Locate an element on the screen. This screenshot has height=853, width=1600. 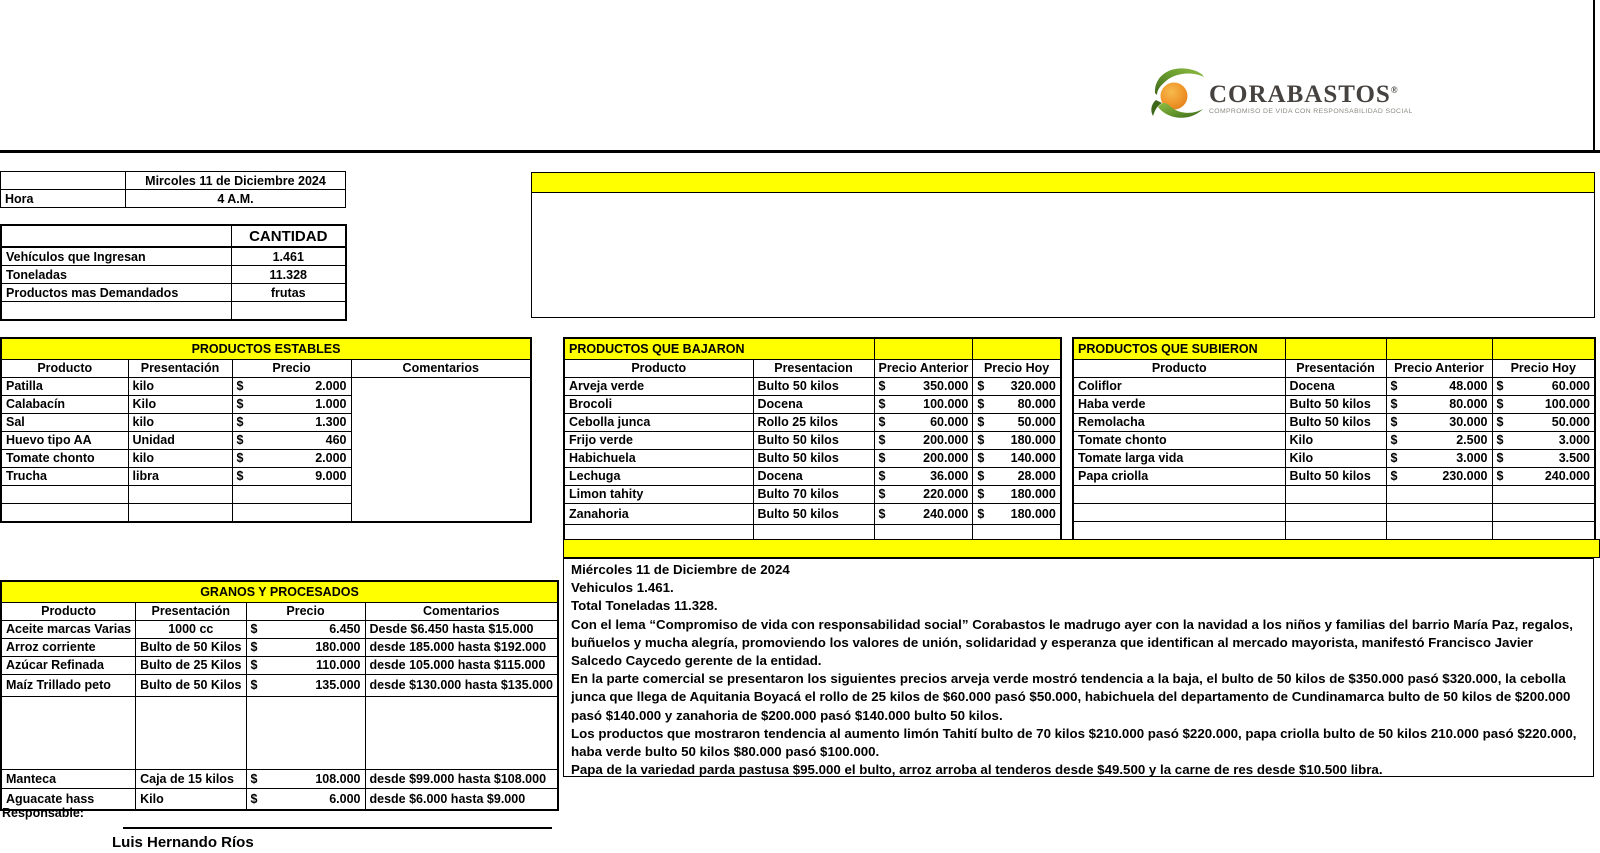
price-value: 6.450 is located at coordinates (345, 629).